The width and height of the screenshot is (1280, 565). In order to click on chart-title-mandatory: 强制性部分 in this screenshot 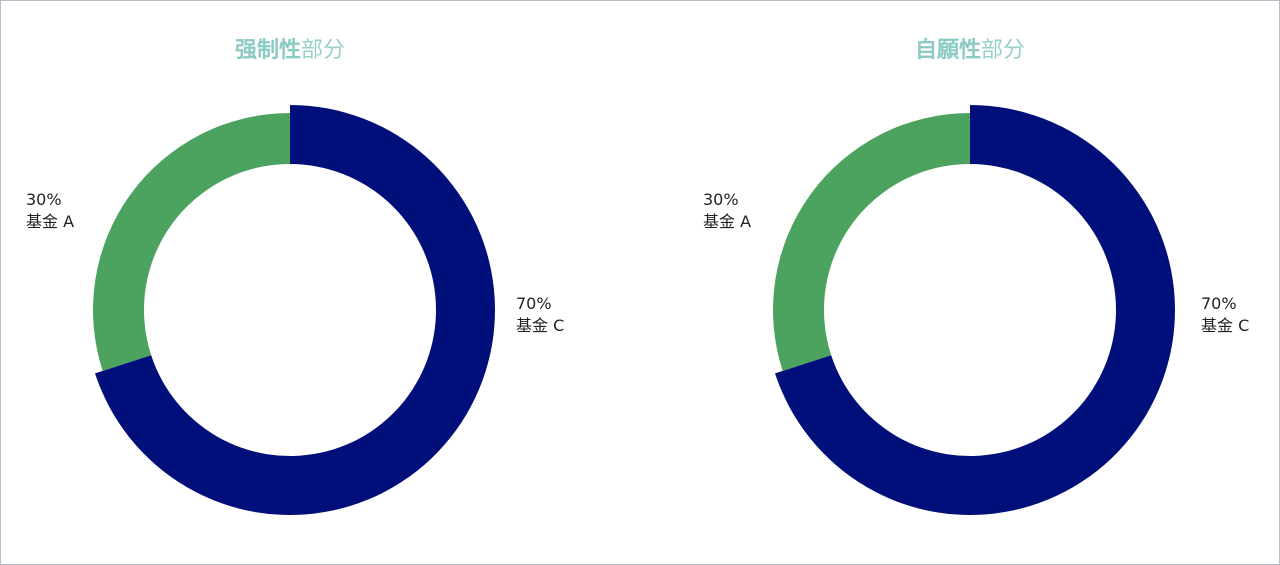, I will do `click(290, 50)`.